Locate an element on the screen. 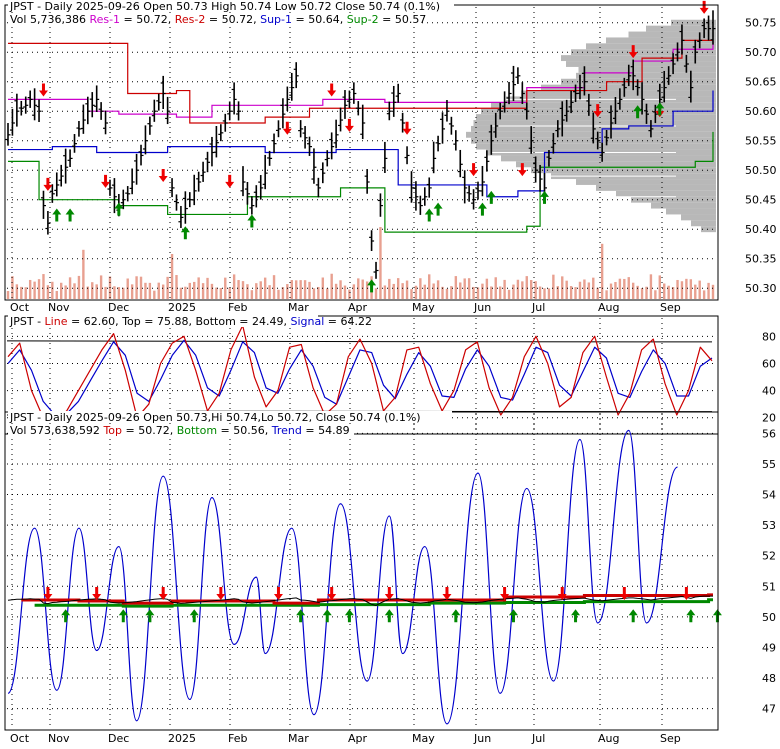 The height and width of the screenshot is (749, 780). stoch-title-part-0: JPST - is located at coordinates (27, 321).